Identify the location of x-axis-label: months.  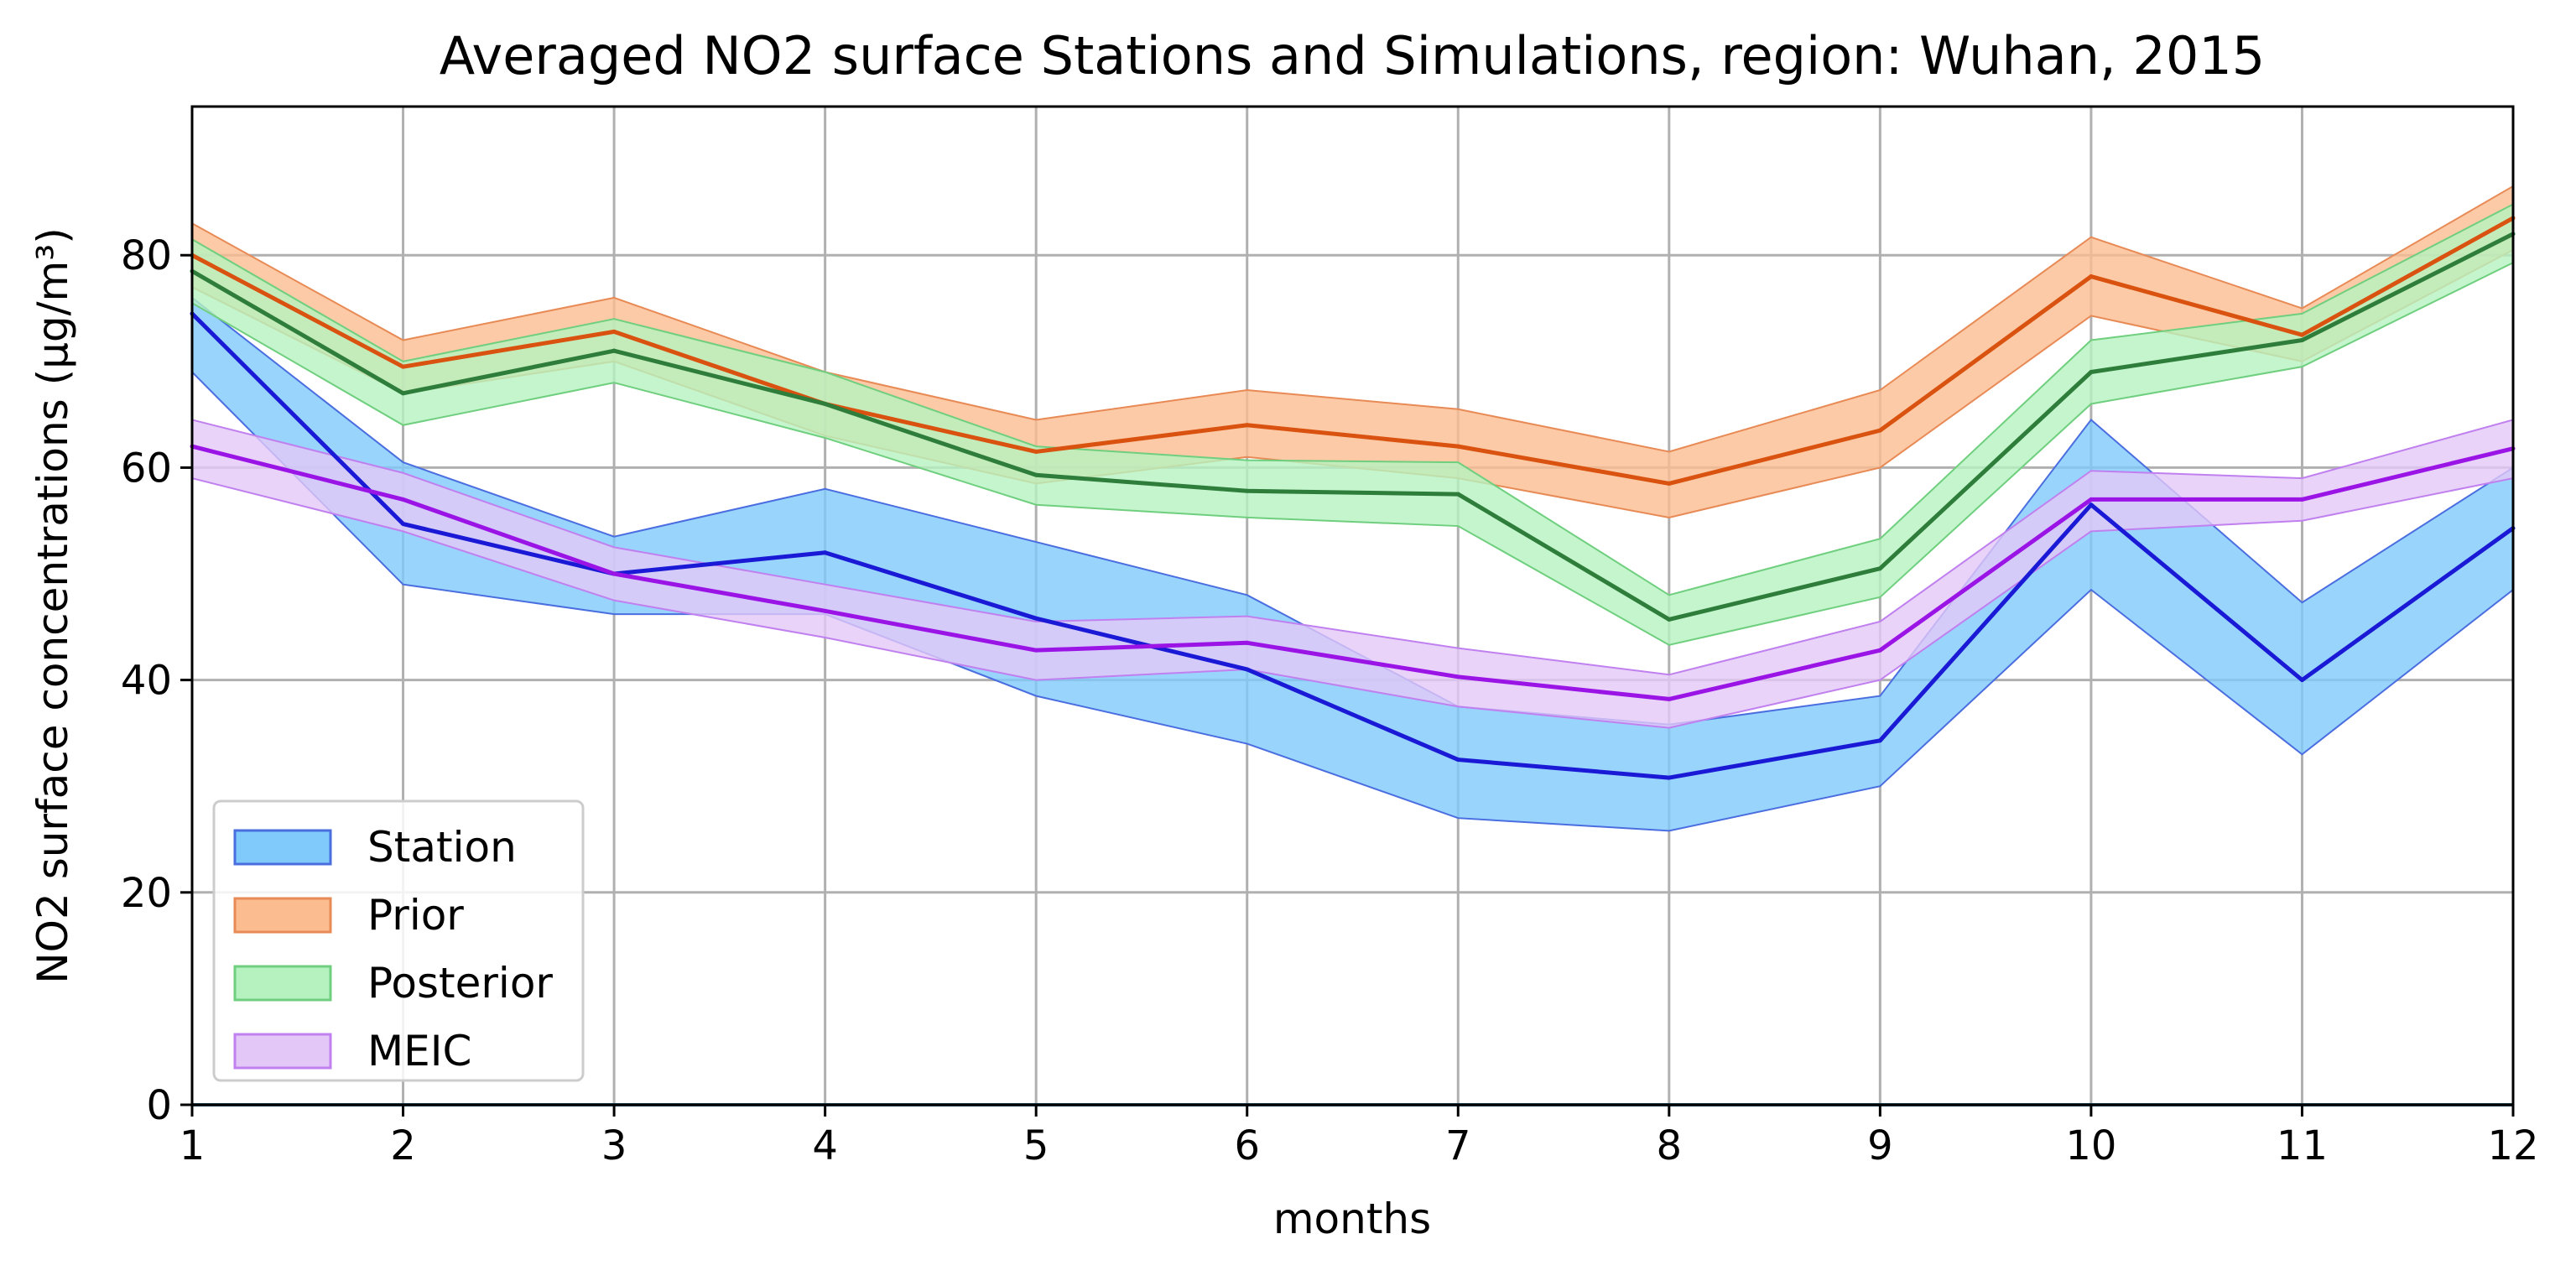
(1352, 1219).